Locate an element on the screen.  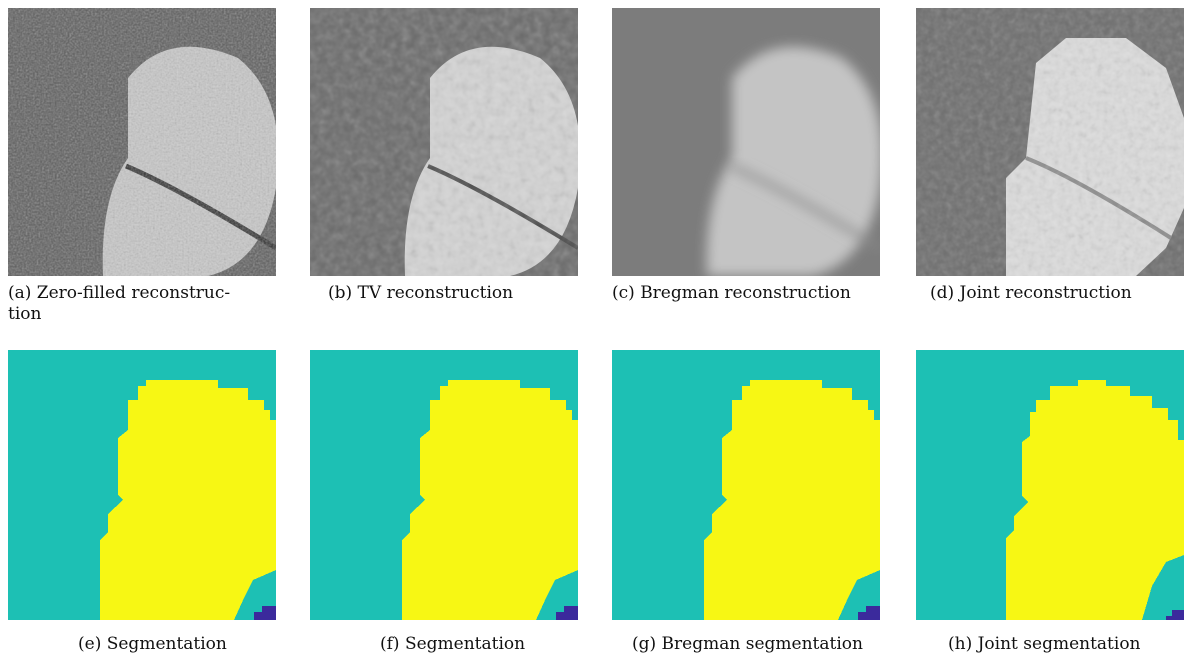
image-zero-filled-reconstruction is located at coordinates (142, 142).